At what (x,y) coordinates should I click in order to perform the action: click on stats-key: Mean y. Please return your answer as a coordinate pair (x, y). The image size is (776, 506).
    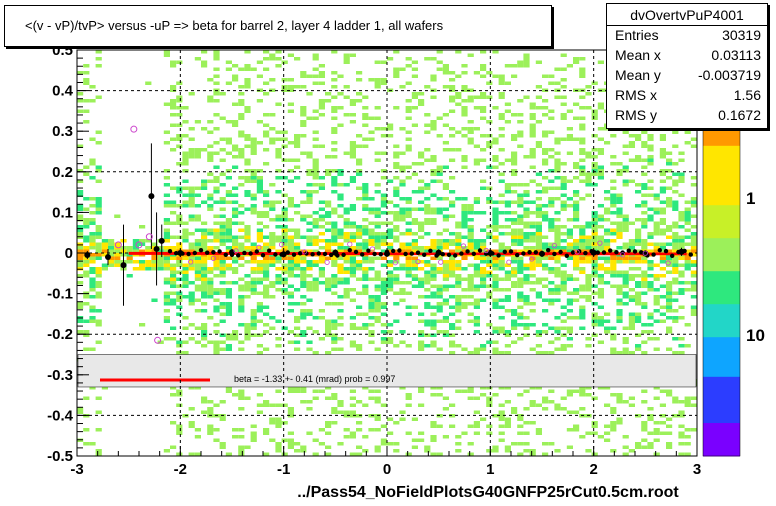
    Looking at the image, I should click on (638, 75).